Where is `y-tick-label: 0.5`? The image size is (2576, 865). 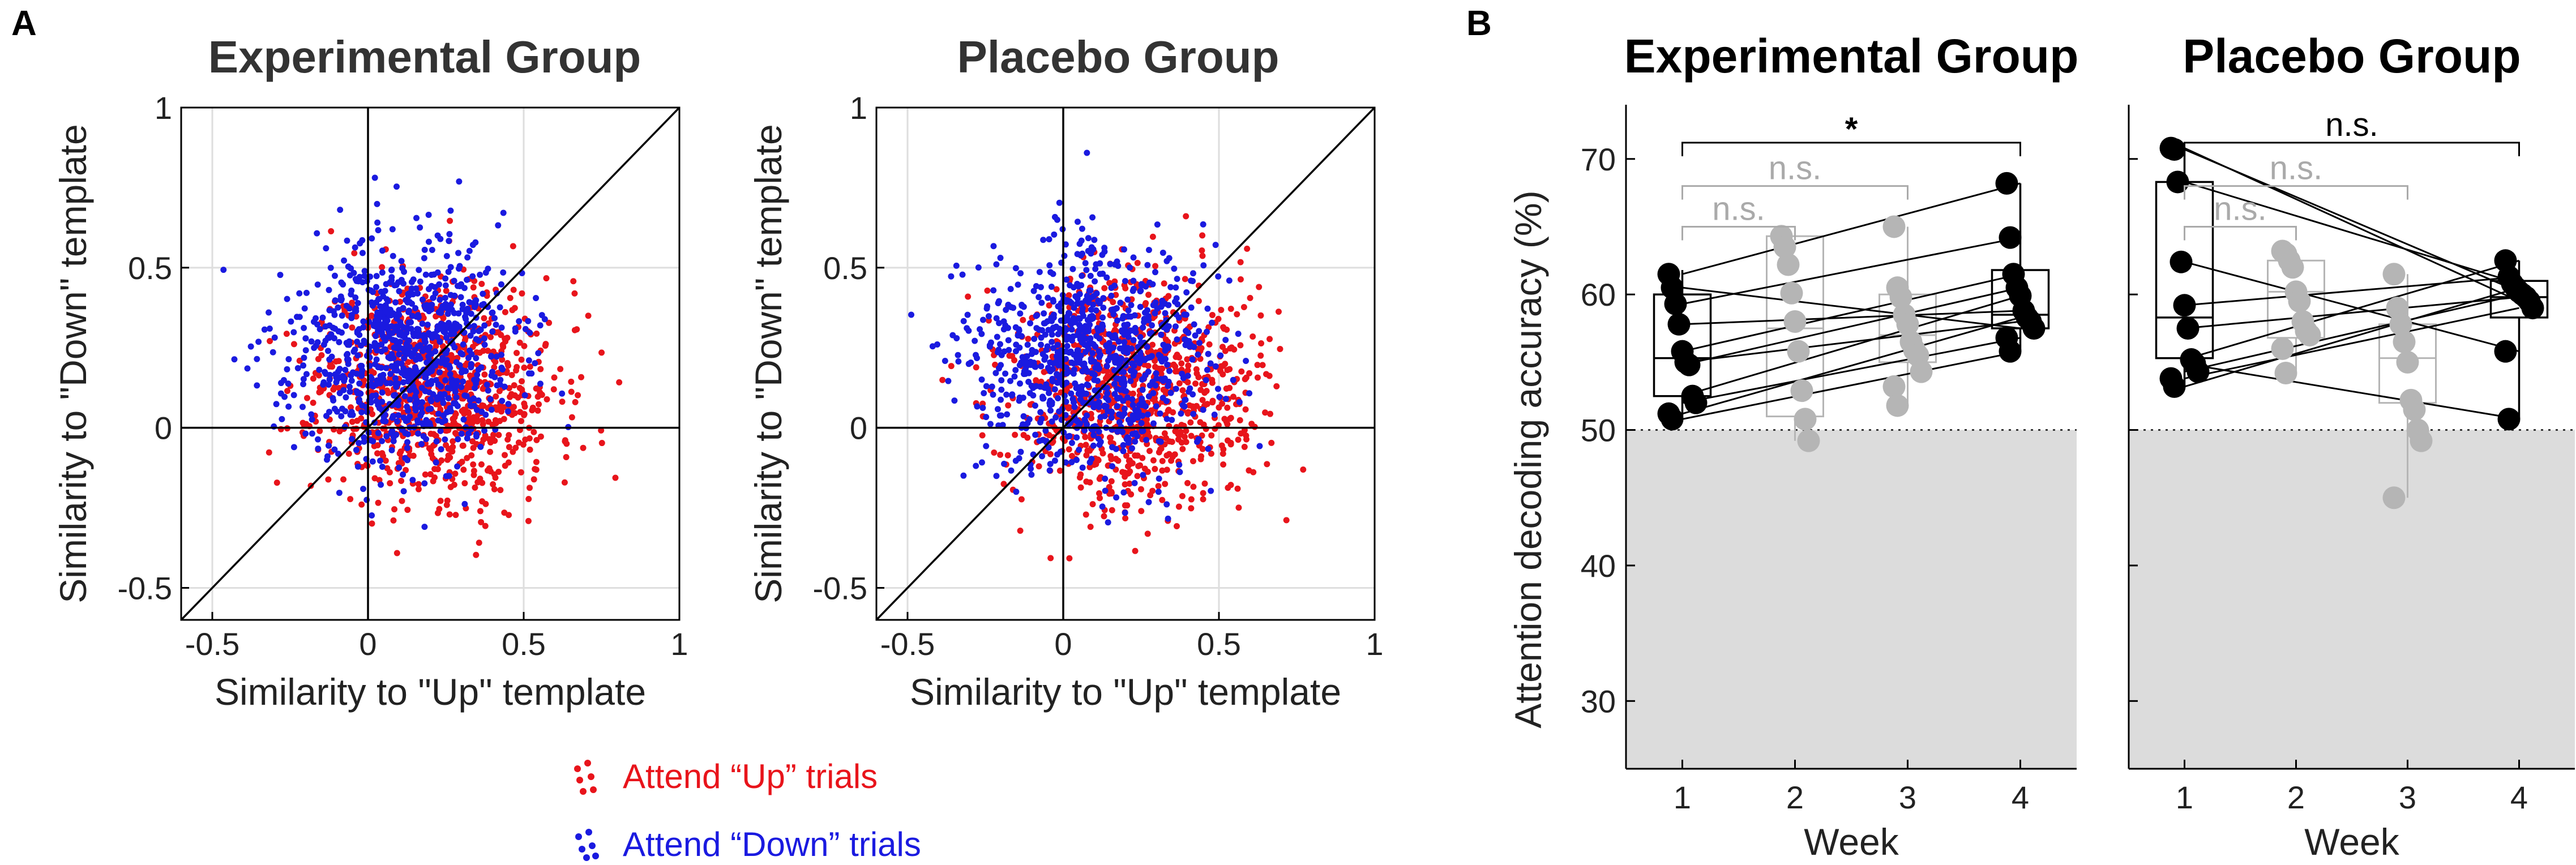 y-tick-label: 0.5 is located at coordinates (150, 268).